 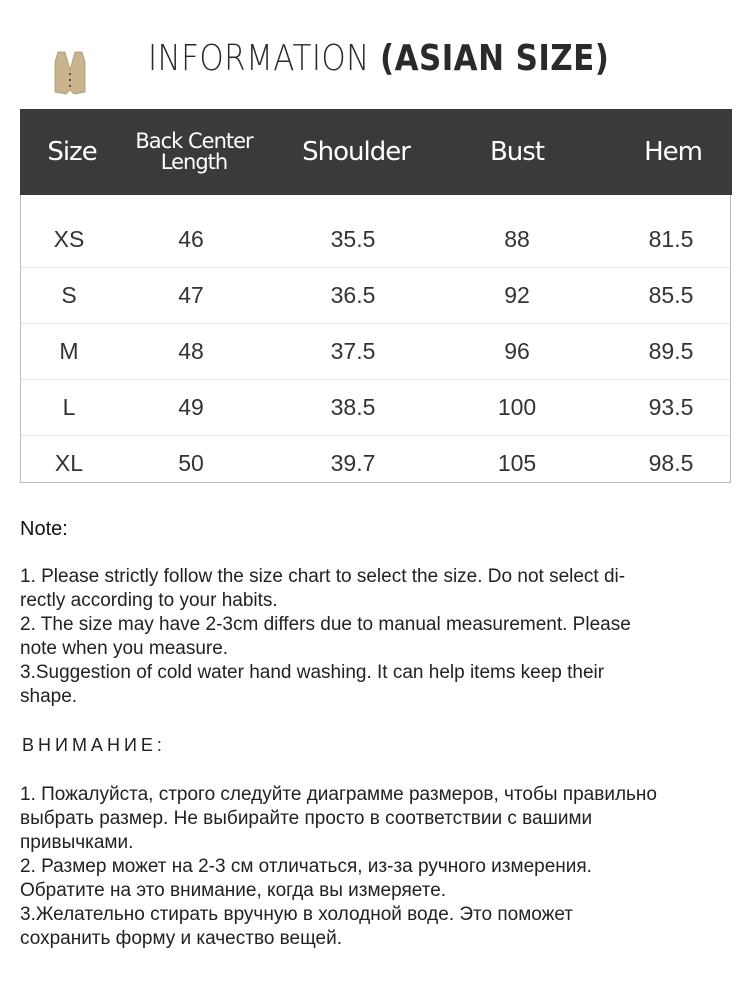 I want to click on table-cell: 35.5, so click(x=353, y=239).